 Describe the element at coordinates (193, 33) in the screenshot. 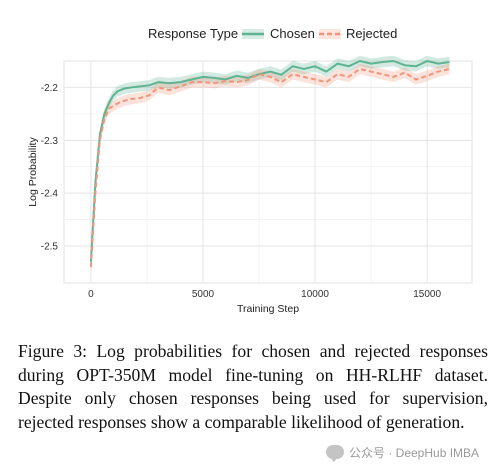

I see `legend-title: Response Type` at that location.